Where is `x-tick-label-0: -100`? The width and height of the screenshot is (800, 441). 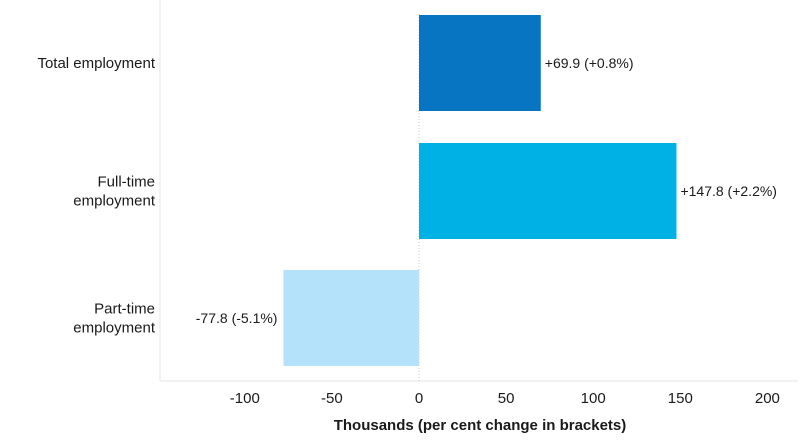
x-tick-label-0: -100 is located at coordinates (245, 398).